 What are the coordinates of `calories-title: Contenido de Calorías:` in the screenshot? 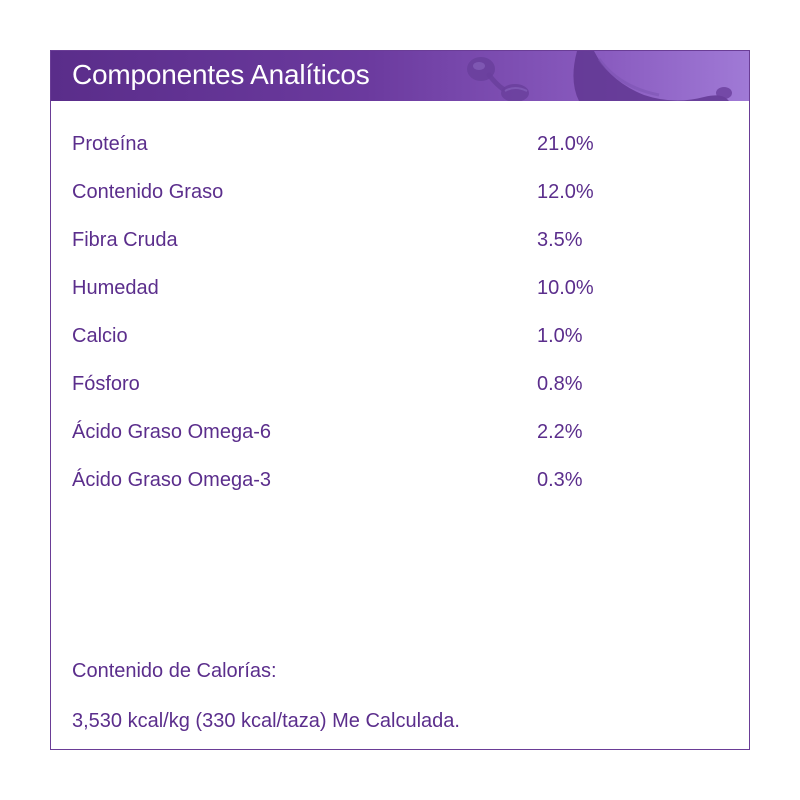 It's located at (174, 671).